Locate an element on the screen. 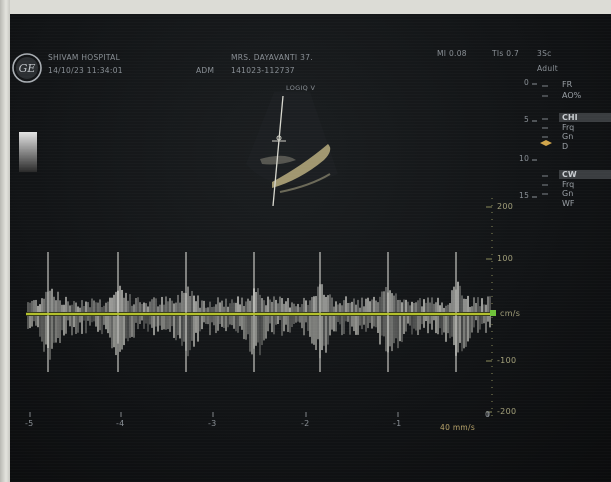 This screenshot has width=611, height=482. cw-title: CW is located at coordinates (569, 174).